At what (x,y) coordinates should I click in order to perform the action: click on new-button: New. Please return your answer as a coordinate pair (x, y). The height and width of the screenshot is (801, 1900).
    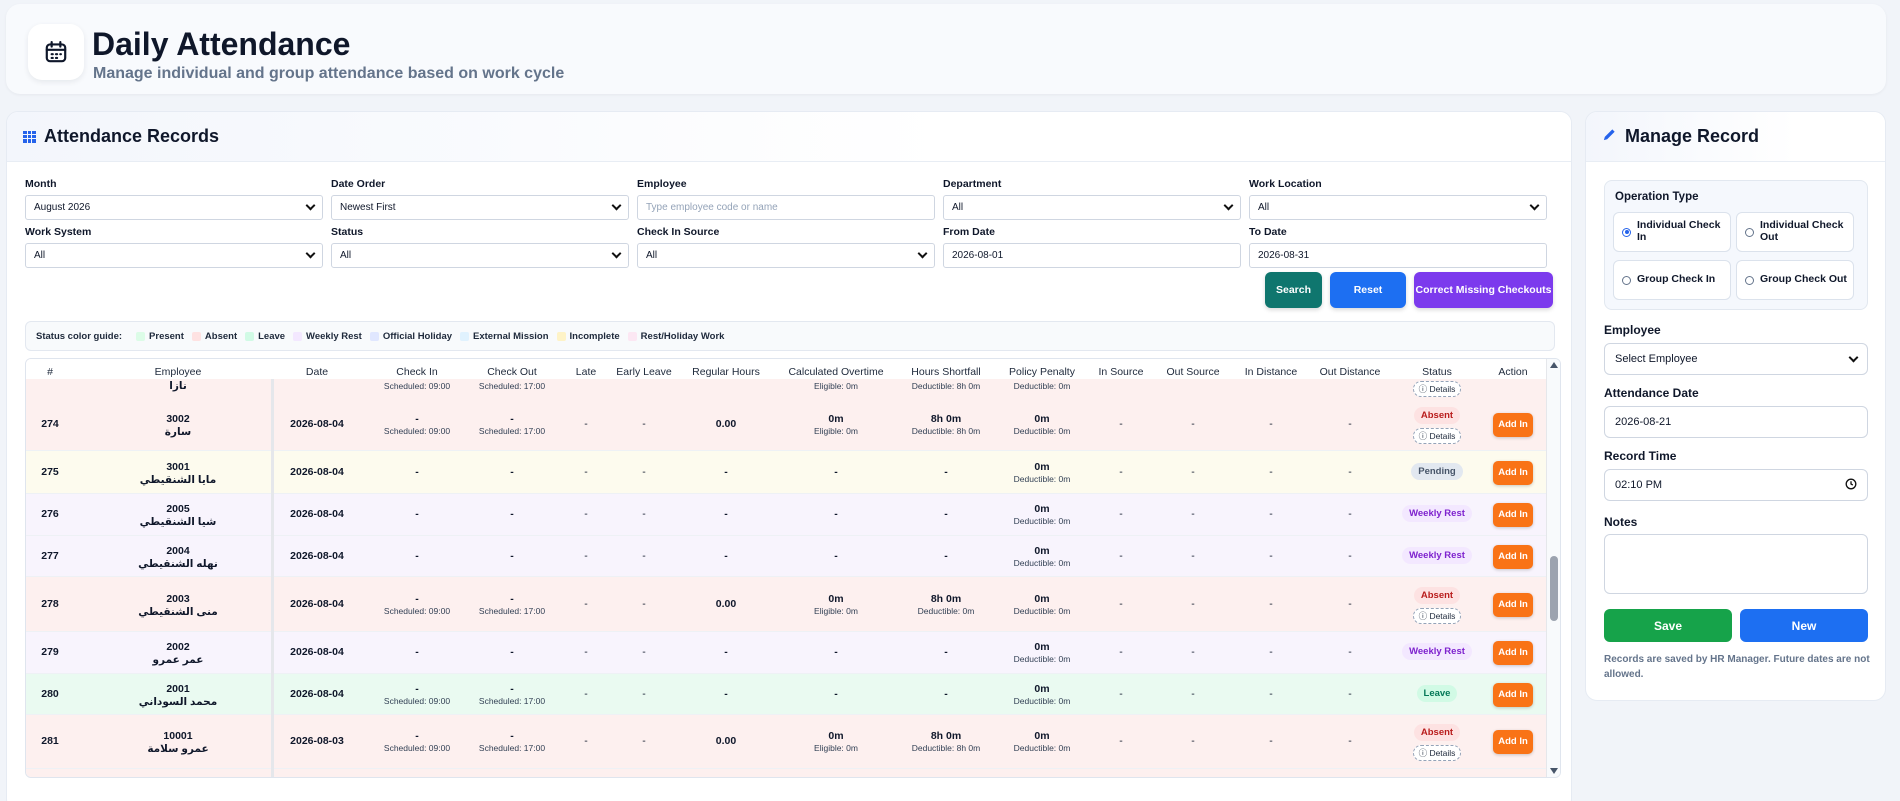
    Looking at the image, I should click on (1804, 625).